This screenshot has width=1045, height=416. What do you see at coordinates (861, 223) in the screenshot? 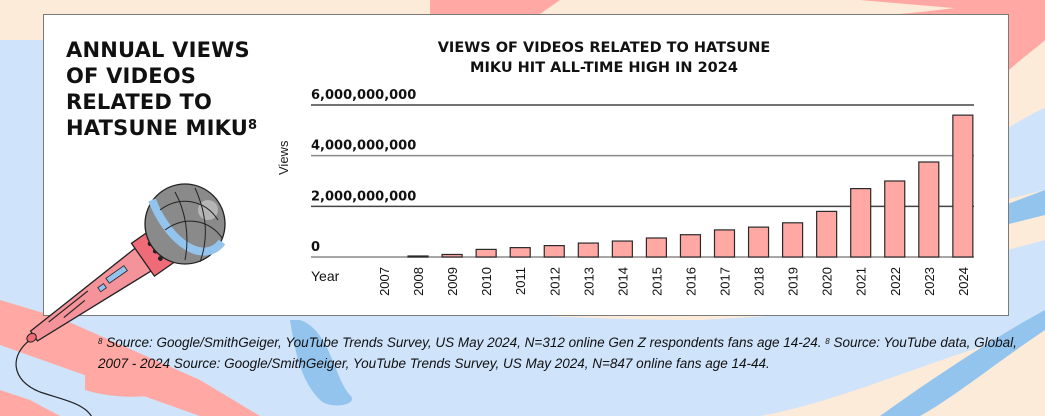
I see `bar-2021` at bounding box center [861, 223].